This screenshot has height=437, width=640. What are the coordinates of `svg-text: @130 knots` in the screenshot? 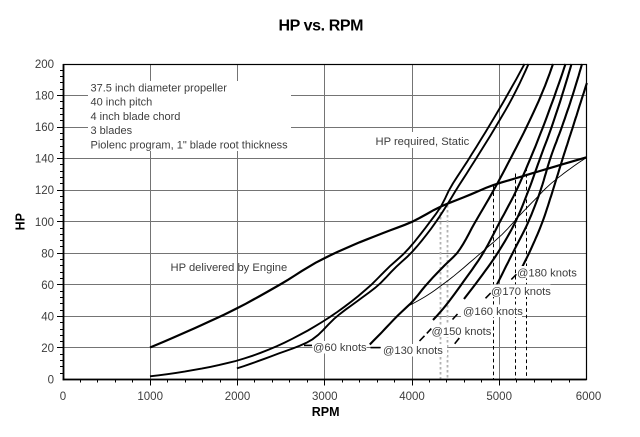 It's located at (413, 351).